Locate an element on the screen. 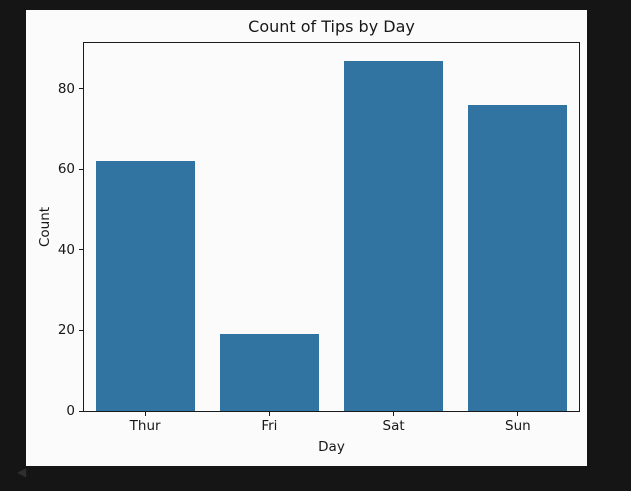  x-tick-fri: Fri is located at coordinates (269, 423).